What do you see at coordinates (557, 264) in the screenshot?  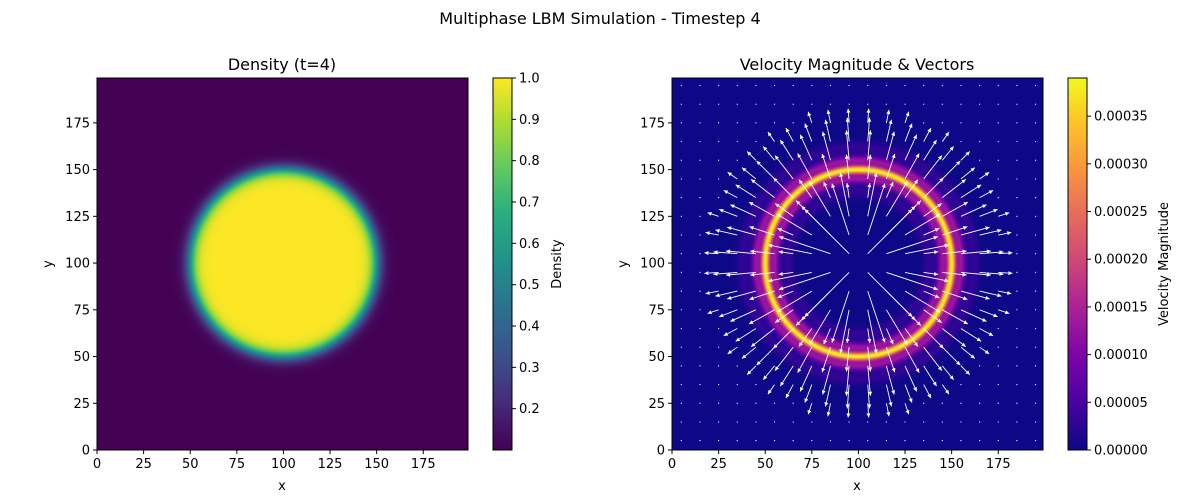 I see `density-colorbar-label: Density` at bounding box center [557, 264].